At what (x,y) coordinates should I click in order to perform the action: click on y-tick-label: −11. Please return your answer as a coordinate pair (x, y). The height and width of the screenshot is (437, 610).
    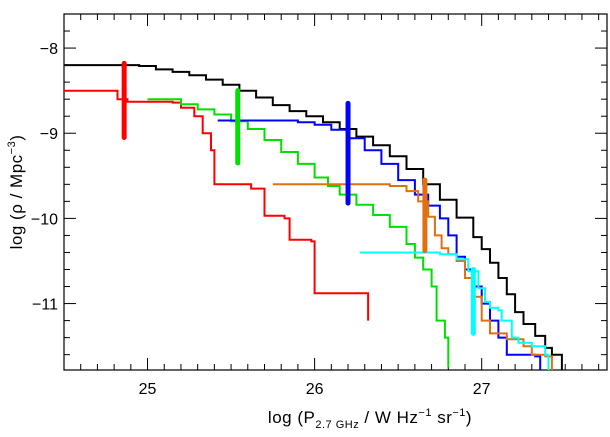
    Looking at the image, I should click on (45, 305).